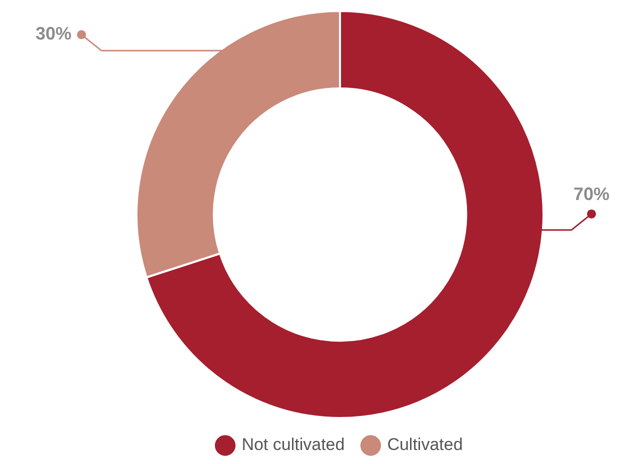  Describe the element at coordinates (293, 444) in the screenshot. I see `legend-label: Not cultivated` at that location.